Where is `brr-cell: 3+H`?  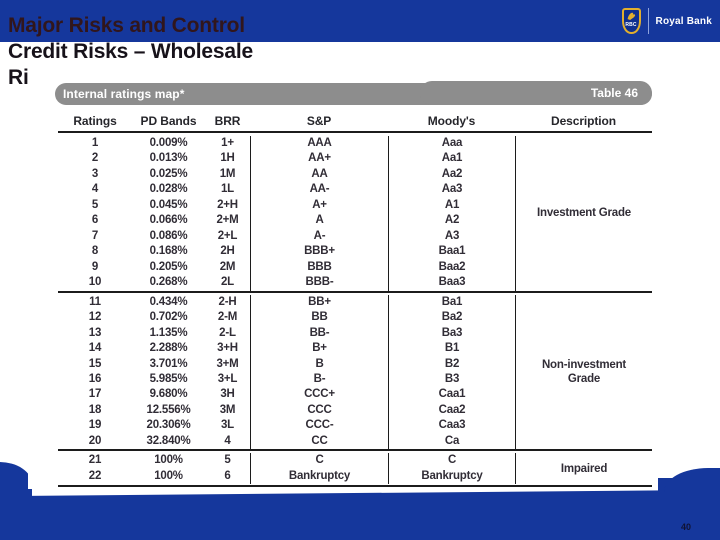
brr-cell: 3+H is located at coordinates (227, 348).